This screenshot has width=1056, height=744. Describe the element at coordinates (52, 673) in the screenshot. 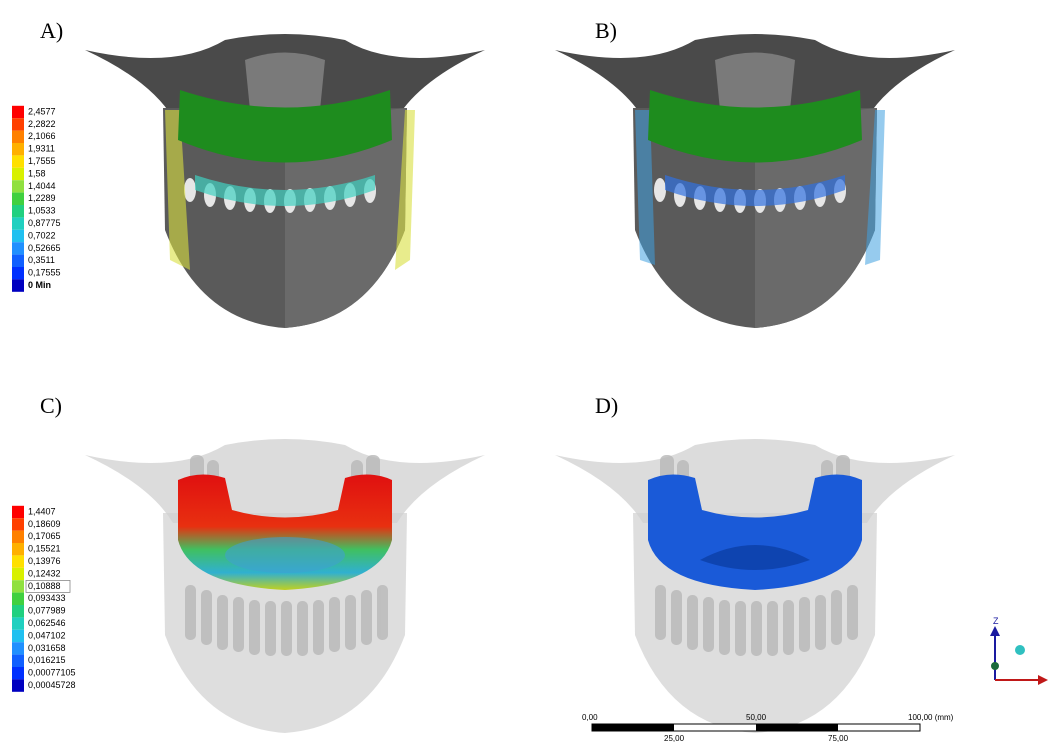

I see `legend-label: 0,00077105` at that location.